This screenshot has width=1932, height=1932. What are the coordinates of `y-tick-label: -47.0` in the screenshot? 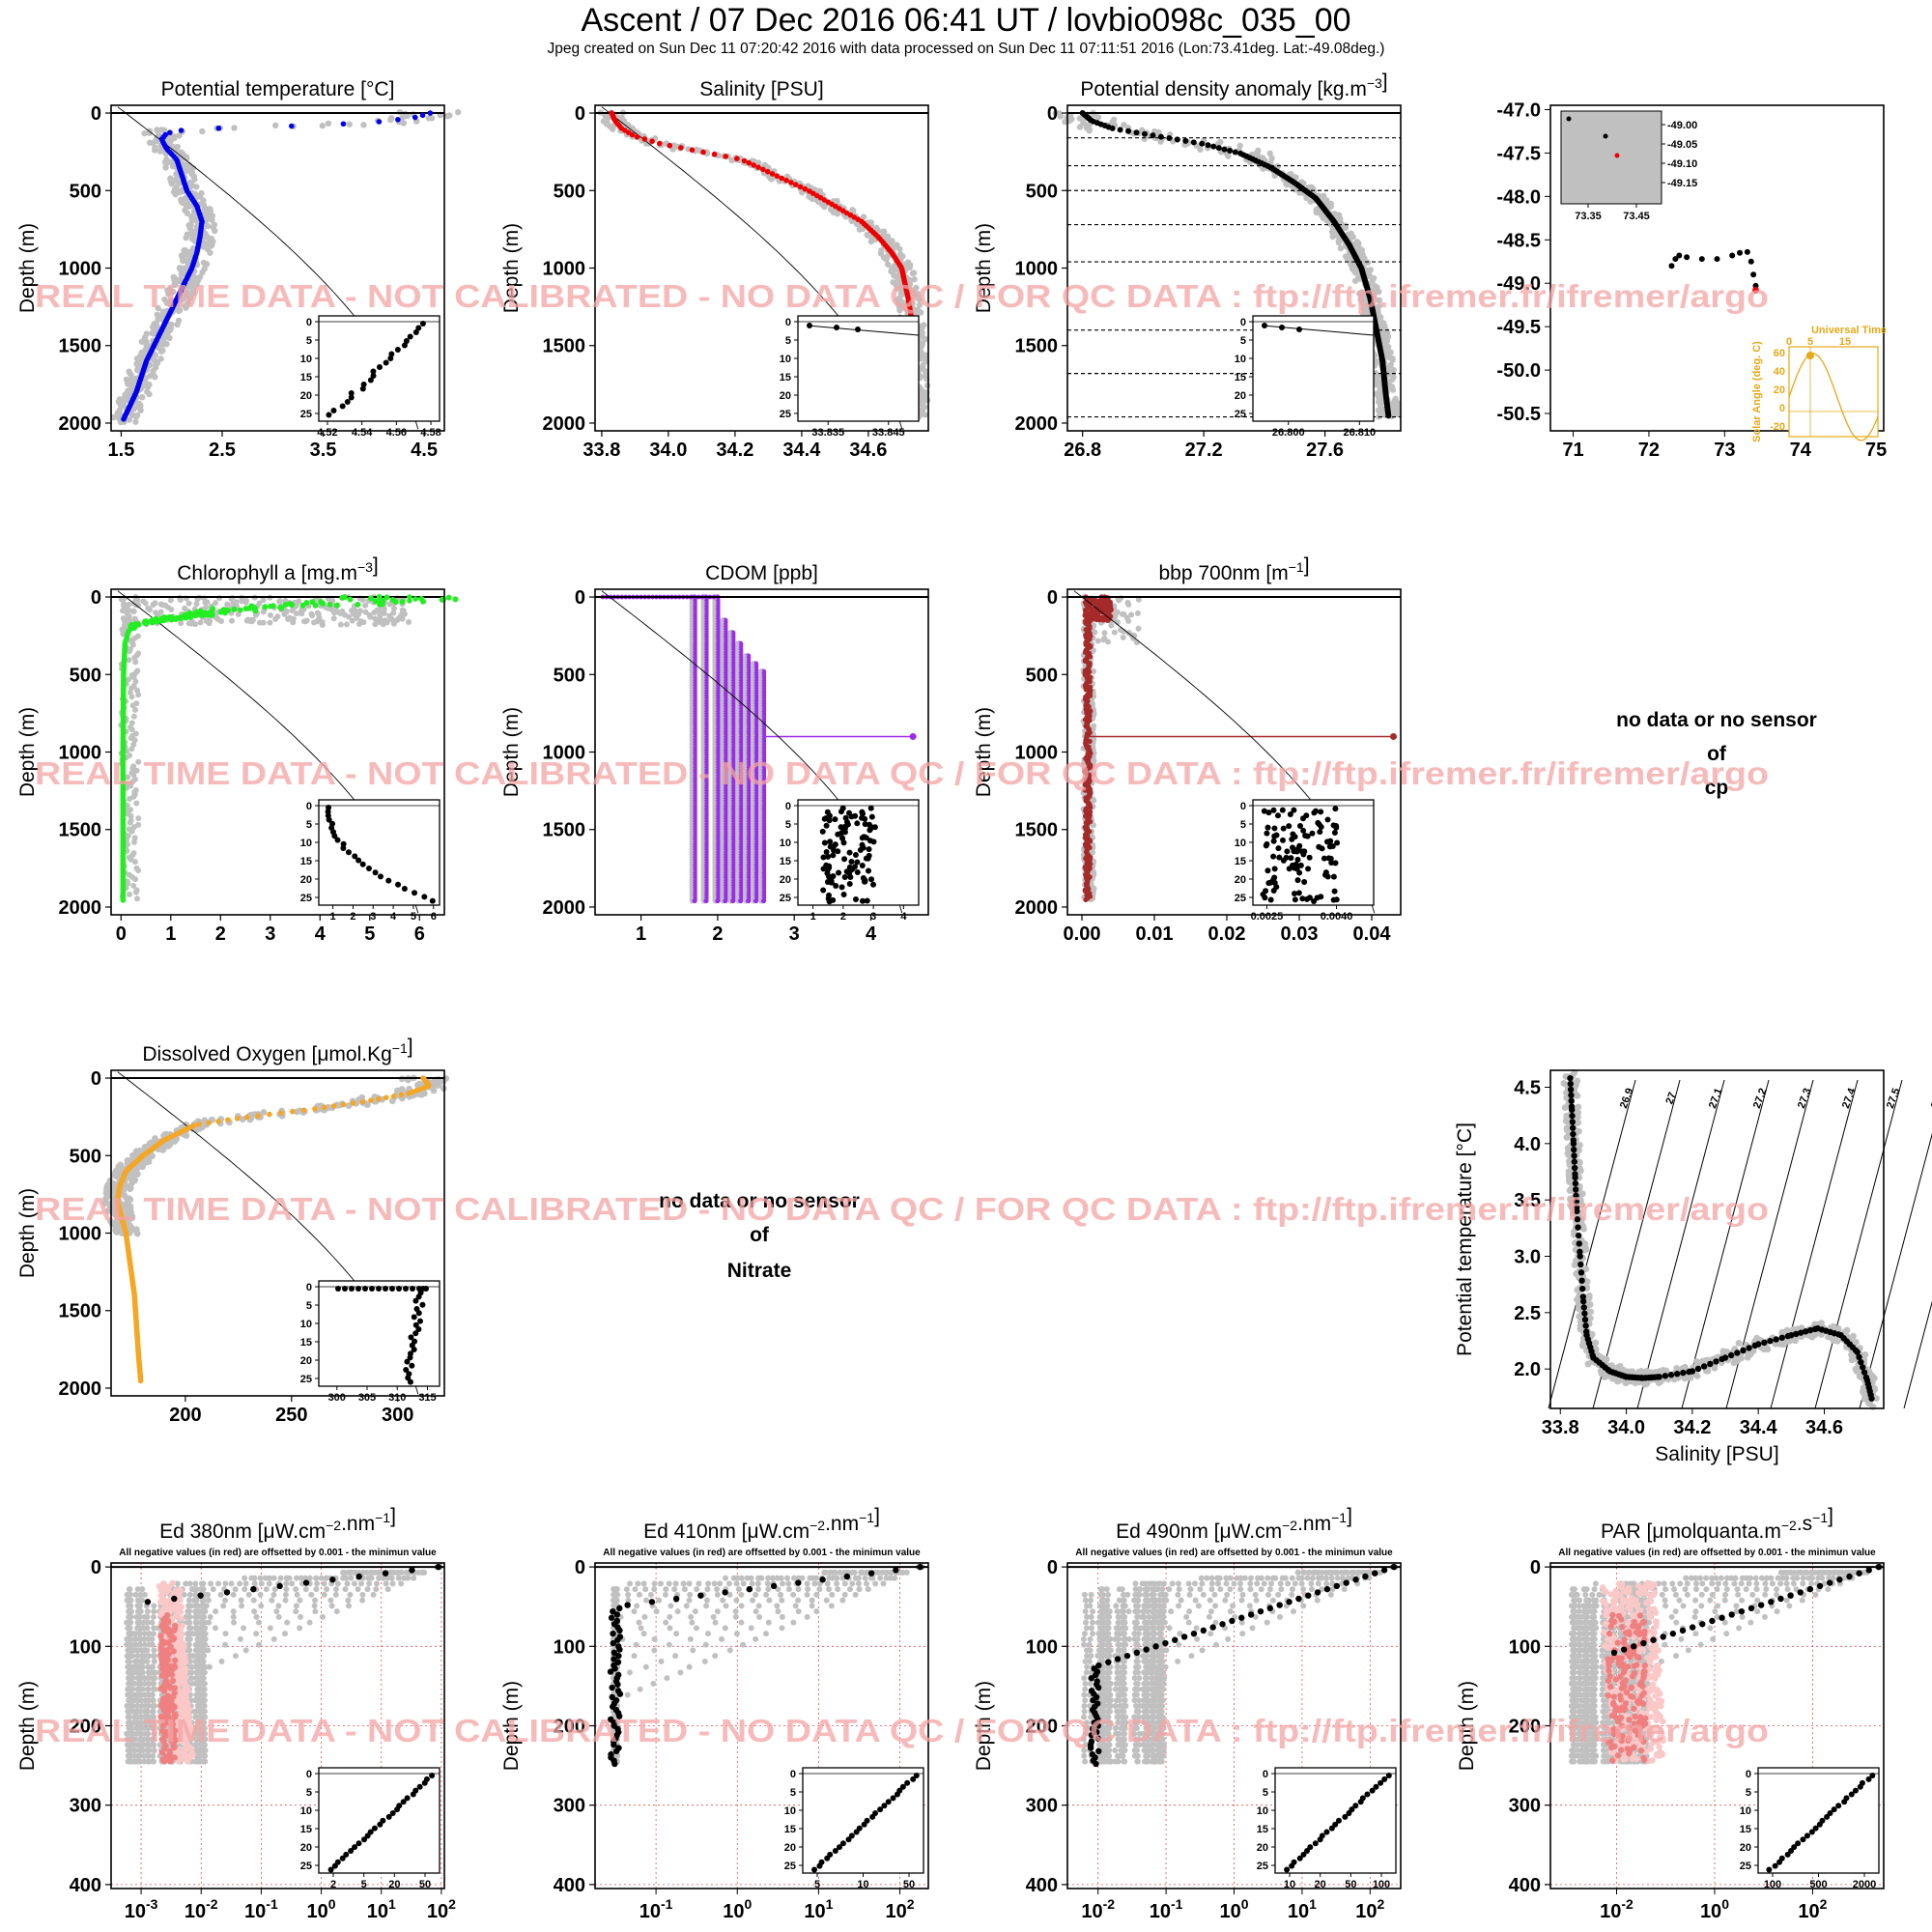 It's located at (1518, 110).